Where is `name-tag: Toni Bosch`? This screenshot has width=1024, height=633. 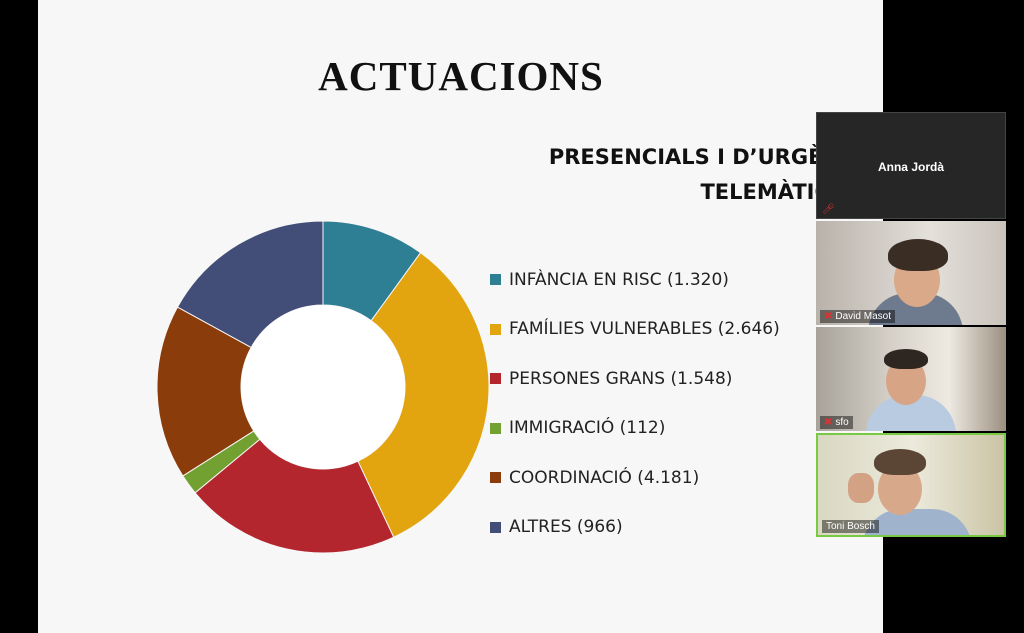
name-tag: Toni Bosch is located at coordinates (850, 526).